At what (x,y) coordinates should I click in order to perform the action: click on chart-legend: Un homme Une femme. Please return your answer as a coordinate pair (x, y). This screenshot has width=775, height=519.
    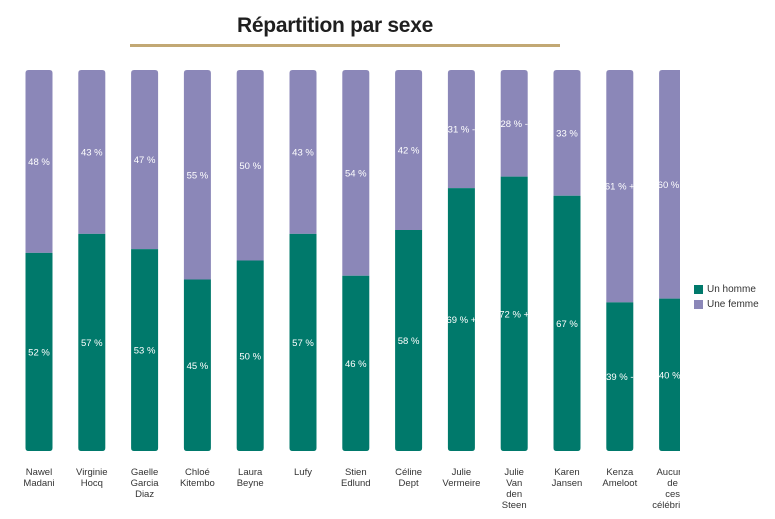
    Looking at the image, I should click on (726, 297).